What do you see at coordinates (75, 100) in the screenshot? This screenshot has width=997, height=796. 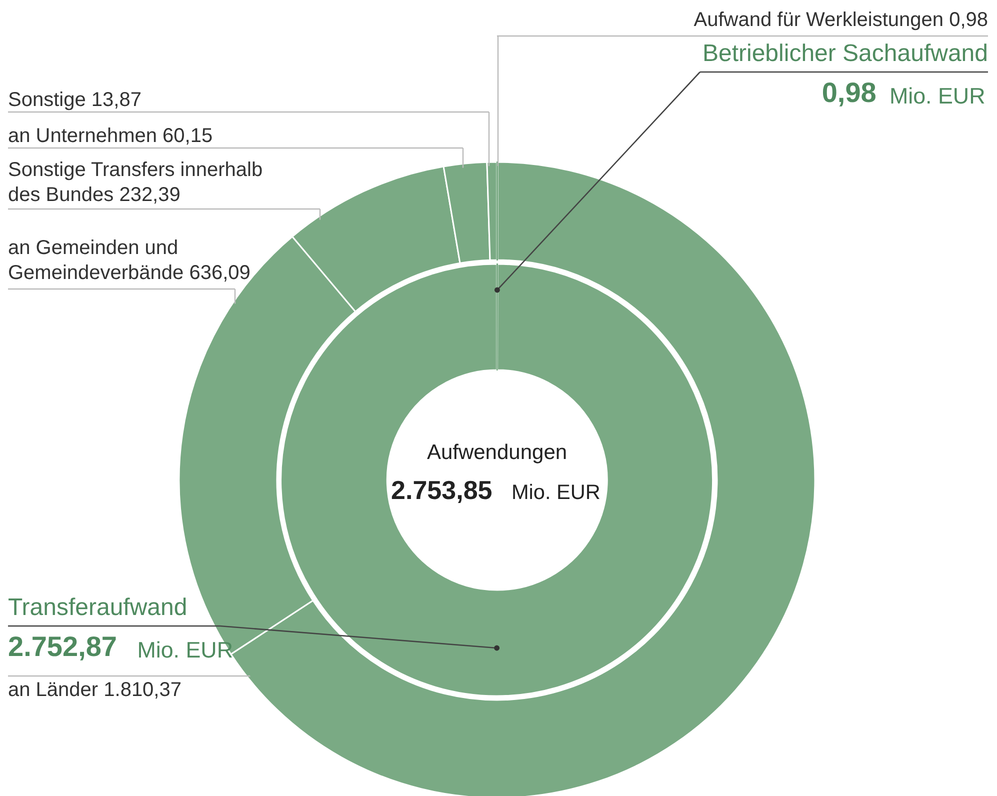 I see `category-label: Sonstige 13,87` at bounding box center [75, 100].